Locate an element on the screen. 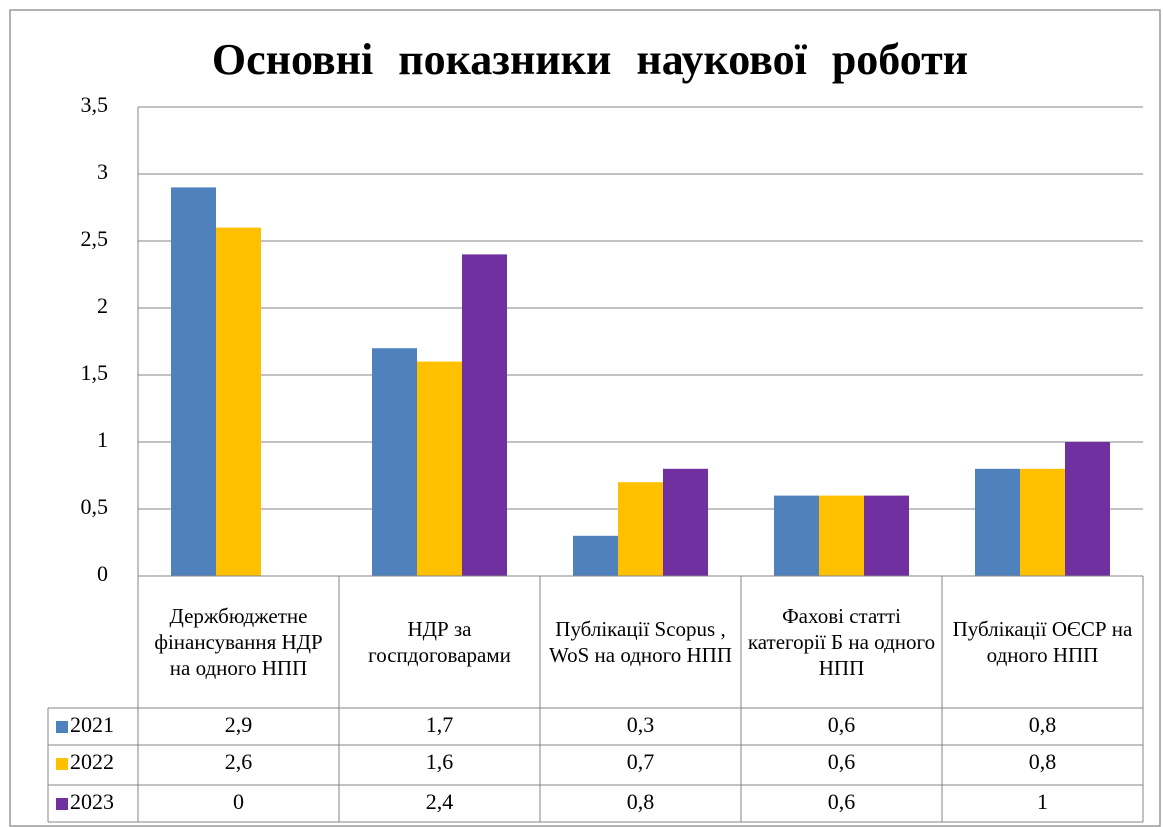  y-tick-label: 1,5 is located at coordinates (95, 372).